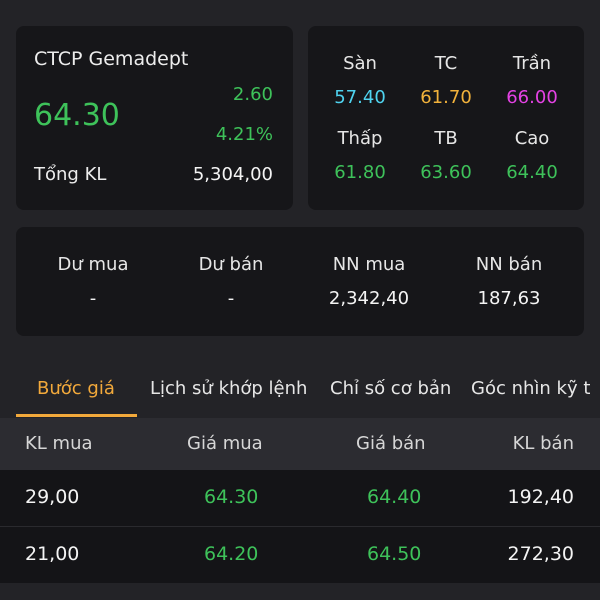  What do you see at coordinates (252, 94) in the screenshot?
I see `price-change: 2.60` at bounding box center [252, 94].